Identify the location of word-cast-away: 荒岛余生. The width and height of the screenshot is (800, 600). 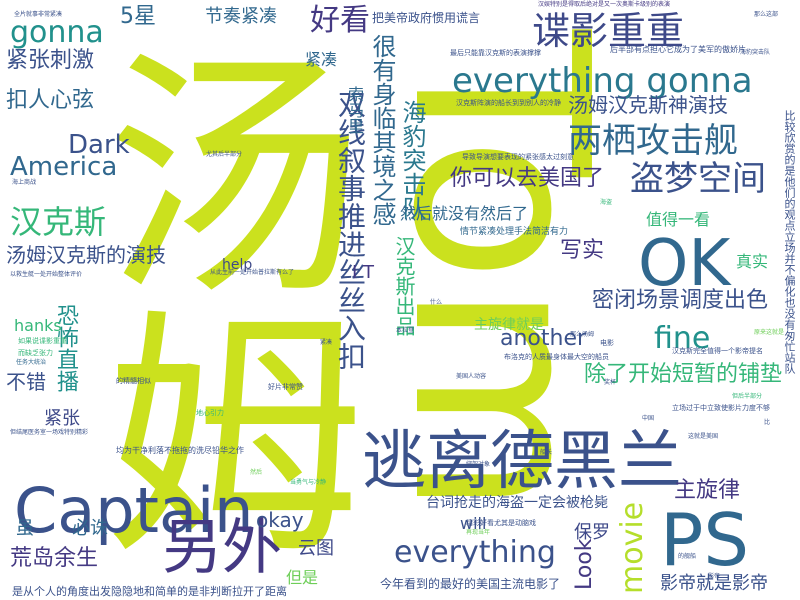
(54, 558).